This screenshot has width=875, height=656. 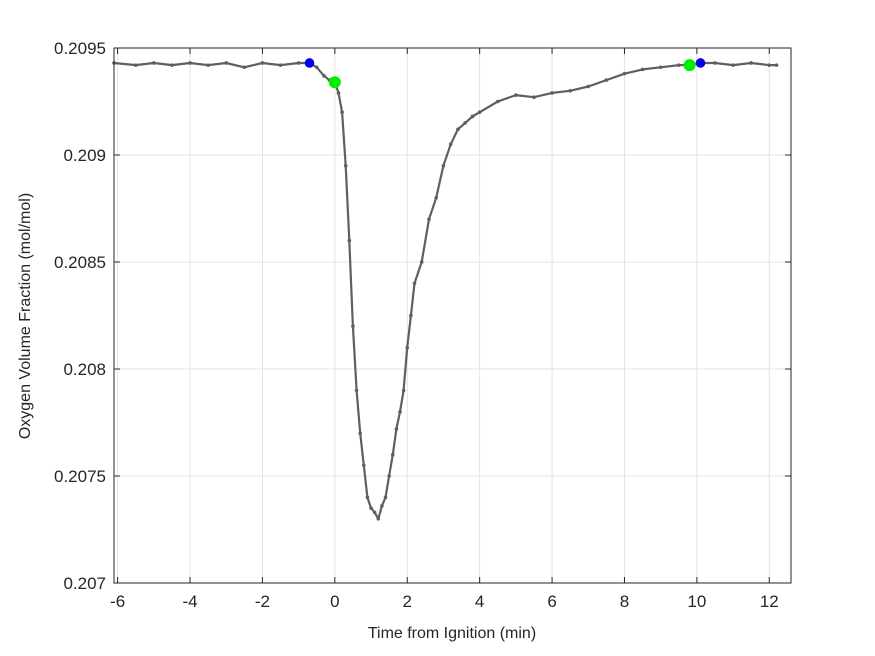 What do you see at coordinates (80, 262) in the screenshot?
I see `y-tick-label: 0.2085` at bounding box center [80, 262].